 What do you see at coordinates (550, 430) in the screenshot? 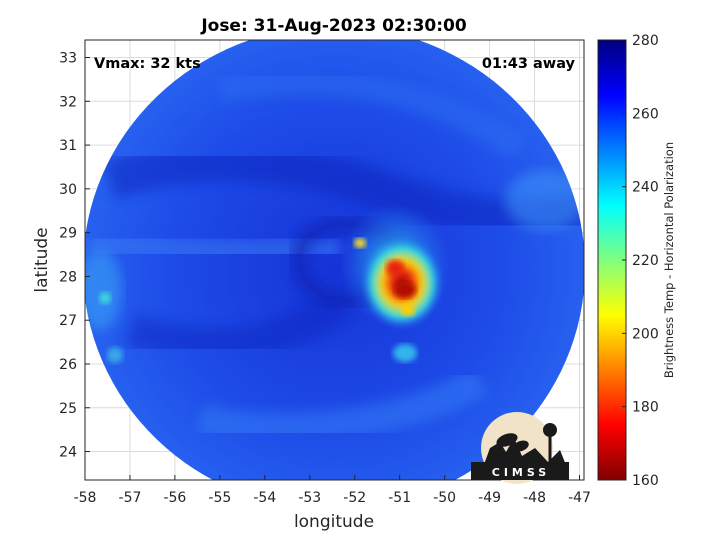
I see `water-tower-icon` at bounding box center [550, 430].